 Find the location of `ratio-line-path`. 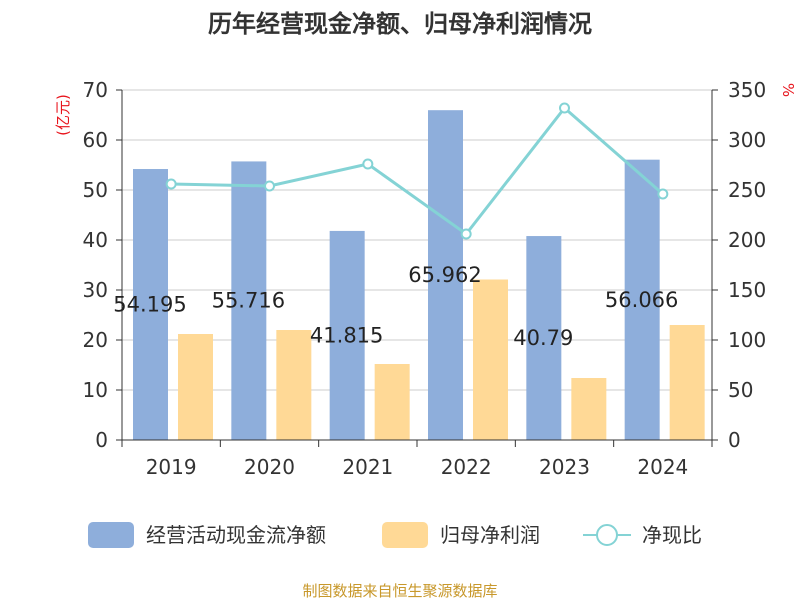

ratio-line-path is located at coordinates (417, 171).